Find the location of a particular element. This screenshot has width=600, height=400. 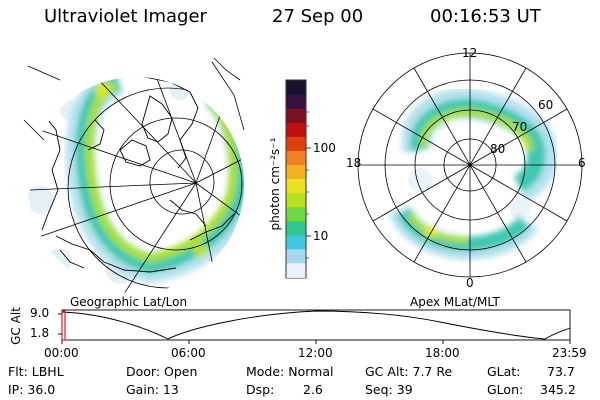

time-tick-1200: 12:00 is located at coordinates (315, 353).